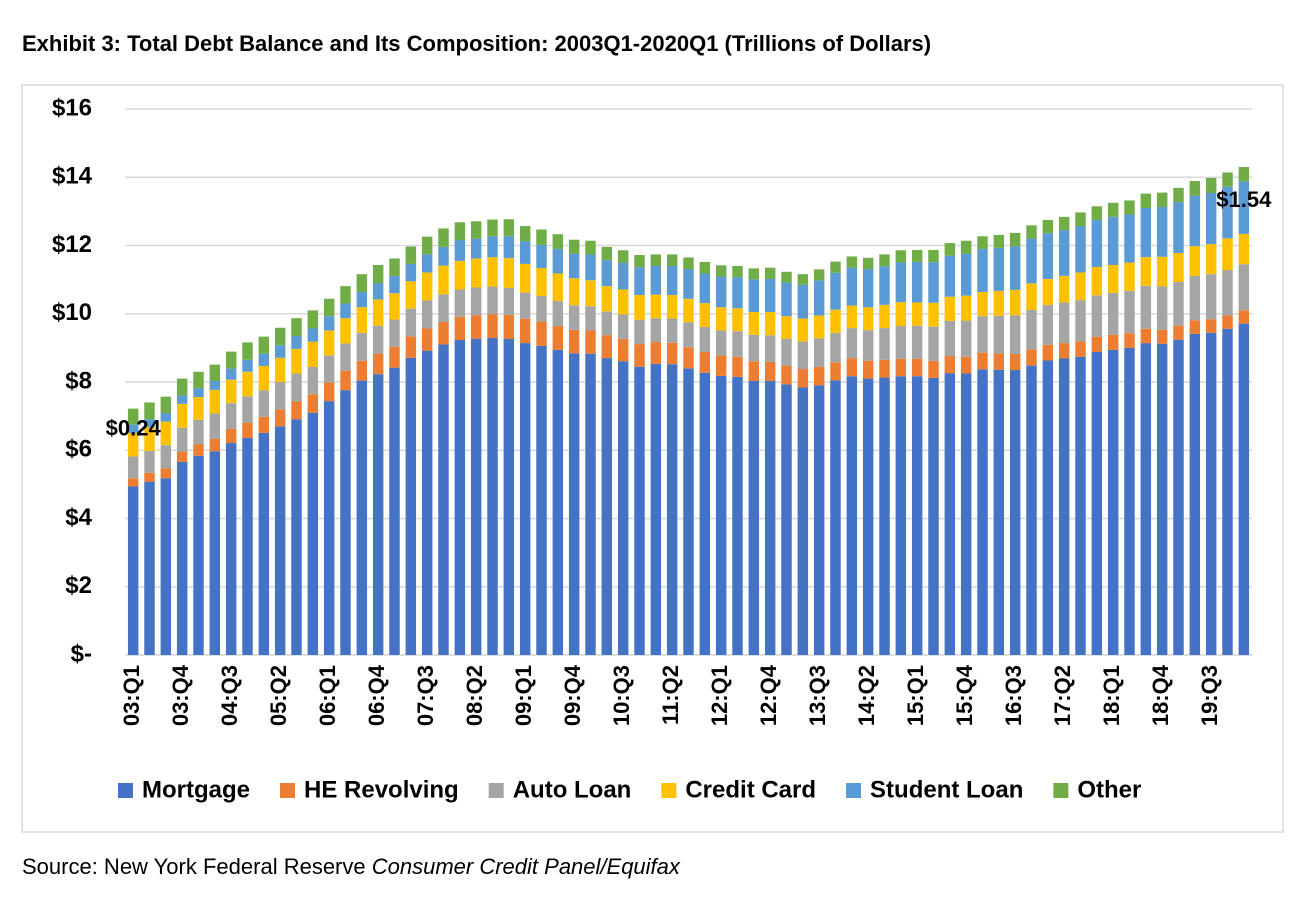 The image size is (1300, 898). Describe the element at coordinates (425, 695) in the screenshot. I see `x-tick-label: 07:Q3` at that location.